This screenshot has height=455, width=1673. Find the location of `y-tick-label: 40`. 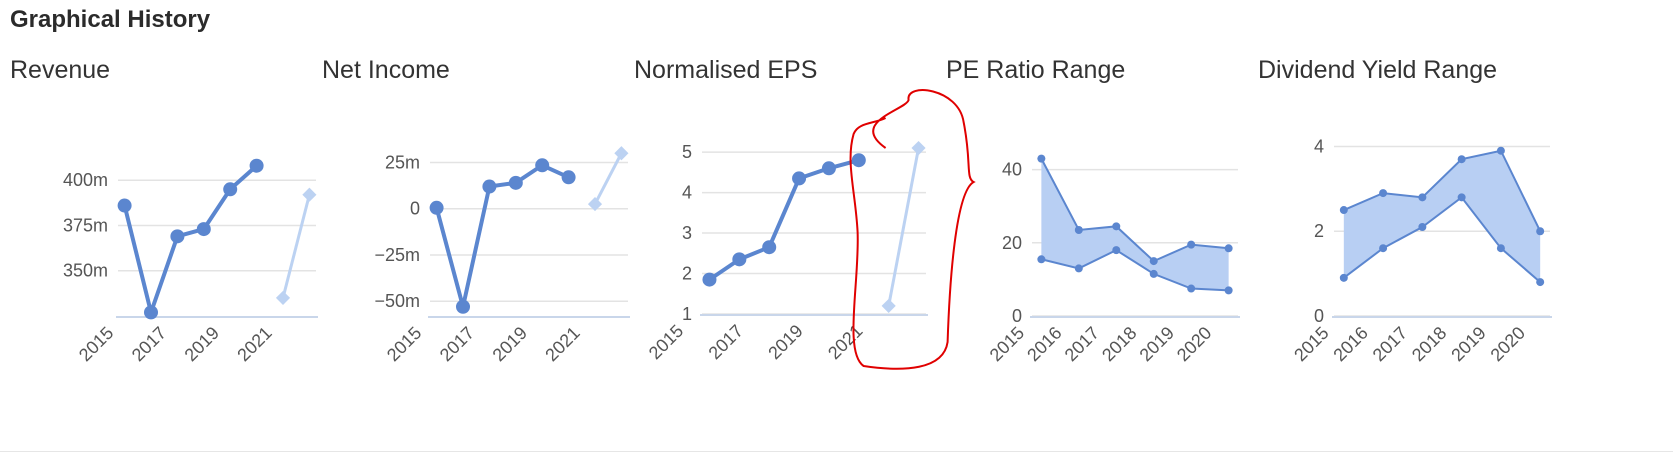

y-tick-label: 40 is located at coordinates (1012, 170).